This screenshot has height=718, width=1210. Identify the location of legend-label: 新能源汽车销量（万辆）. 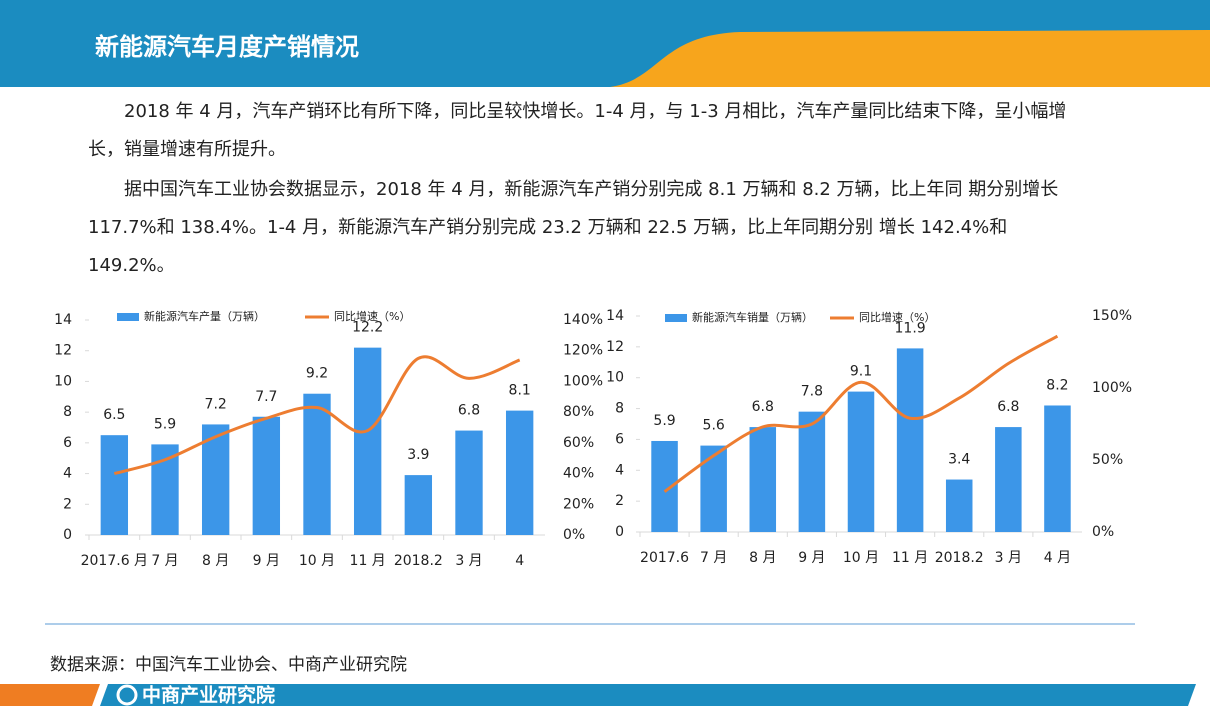
(752, 317).